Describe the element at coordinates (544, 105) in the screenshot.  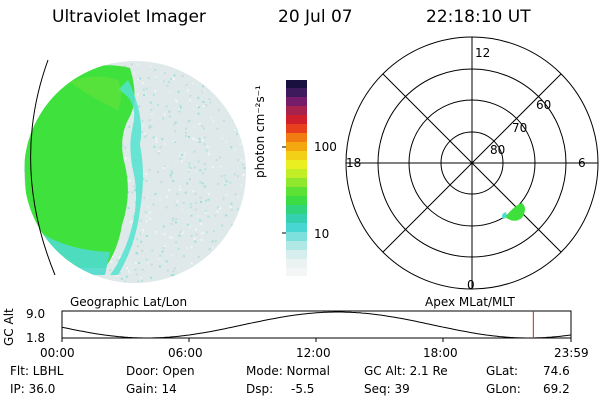
I see `mlat-label-60: 60` at that location.